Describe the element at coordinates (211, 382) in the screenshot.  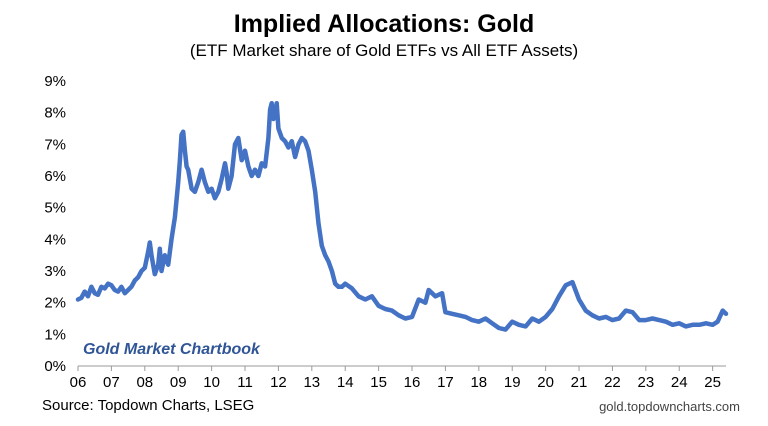
I see `x-tick-label: 10` at that location.